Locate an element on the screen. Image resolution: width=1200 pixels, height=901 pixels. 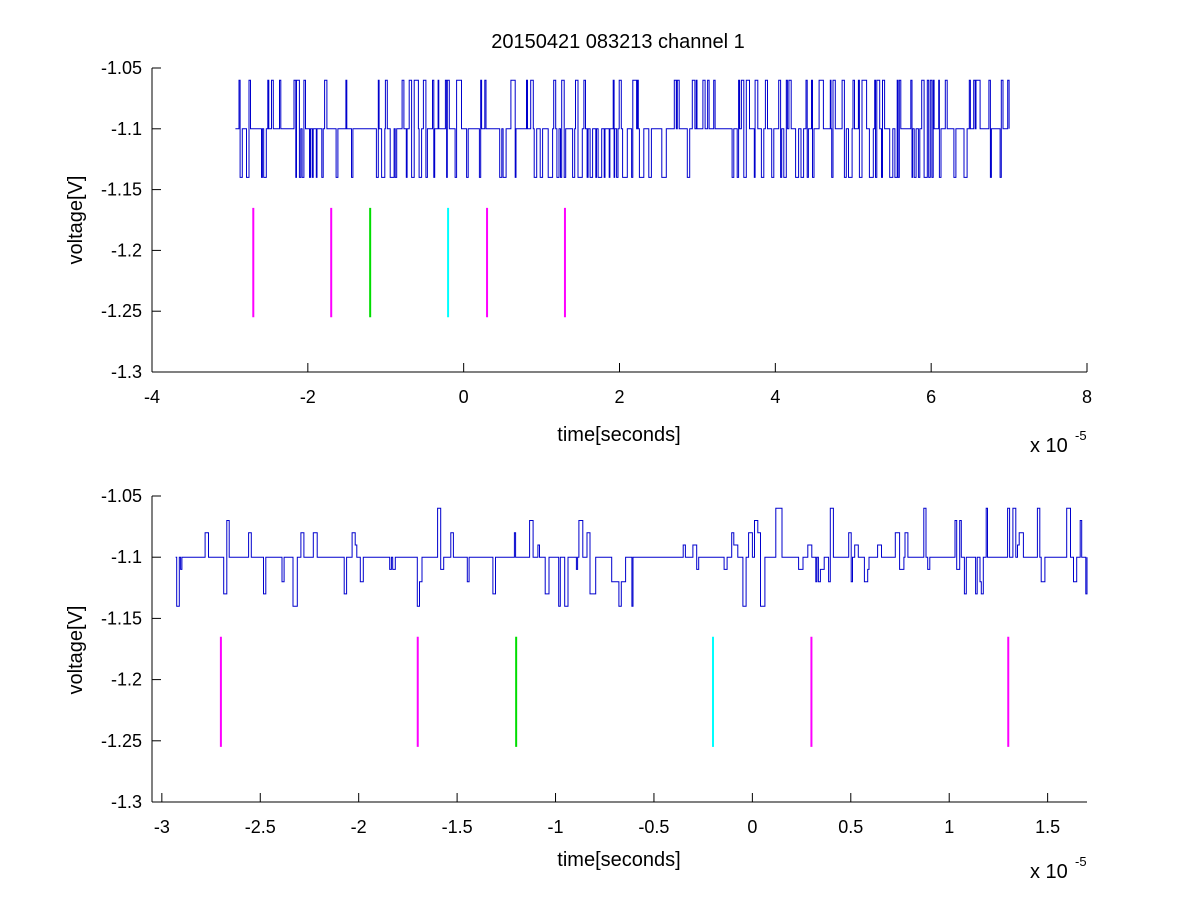
bottom-y-axis-label: voltage[V] is located at coordinates (76, 650).